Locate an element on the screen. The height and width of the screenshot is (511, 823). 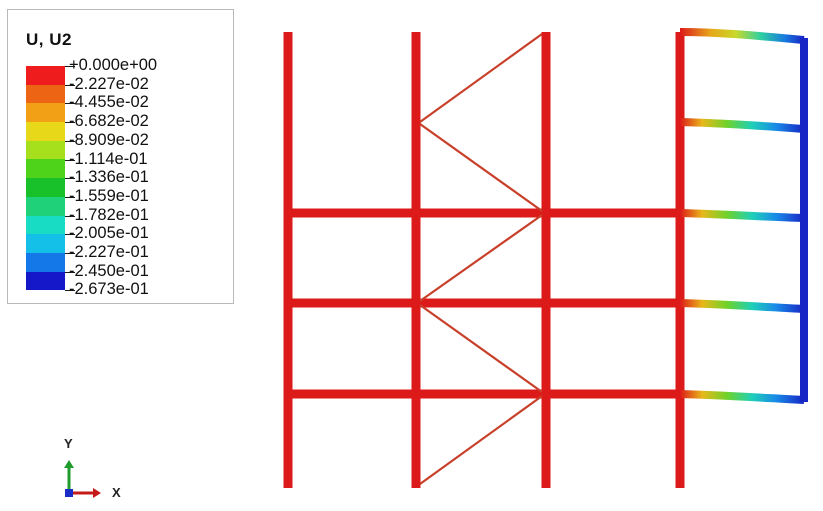
frame-braces is located at coordinates (481, 259).